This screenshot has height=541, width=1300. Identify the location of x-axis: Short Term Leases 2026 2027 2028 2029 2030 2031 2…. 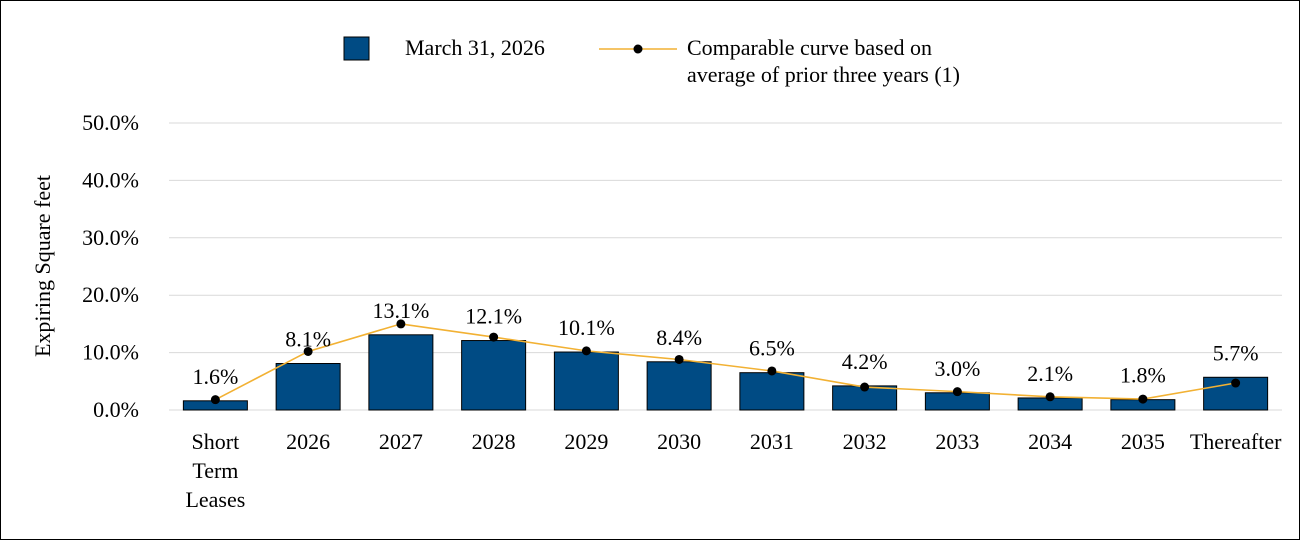
(733, 470).